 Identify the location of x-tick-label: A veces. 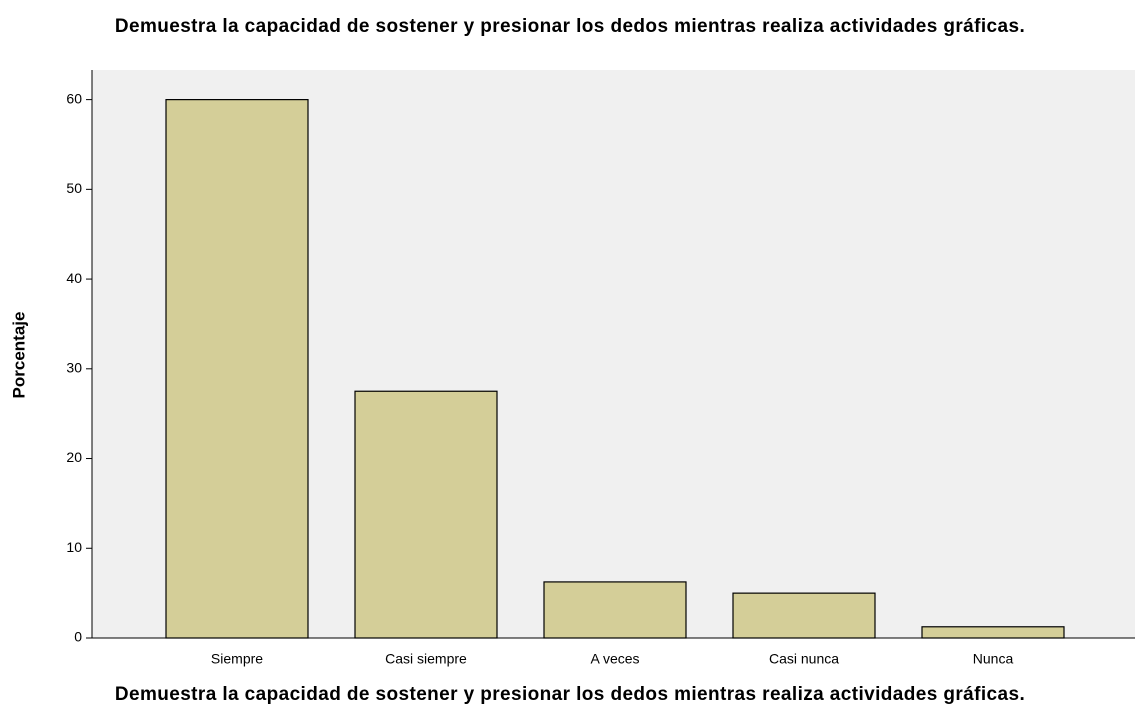
(614, 659).